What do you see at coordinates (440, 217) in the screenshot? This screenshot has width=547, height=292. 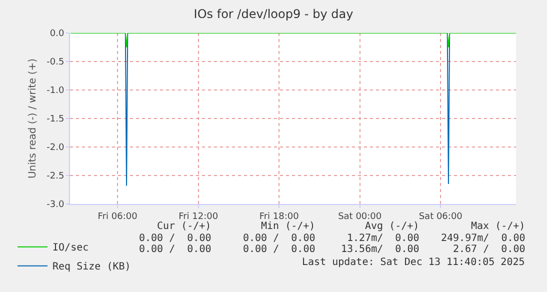 I see `x-tick-label: Sat 06:00` at bounding box center [440, 217].